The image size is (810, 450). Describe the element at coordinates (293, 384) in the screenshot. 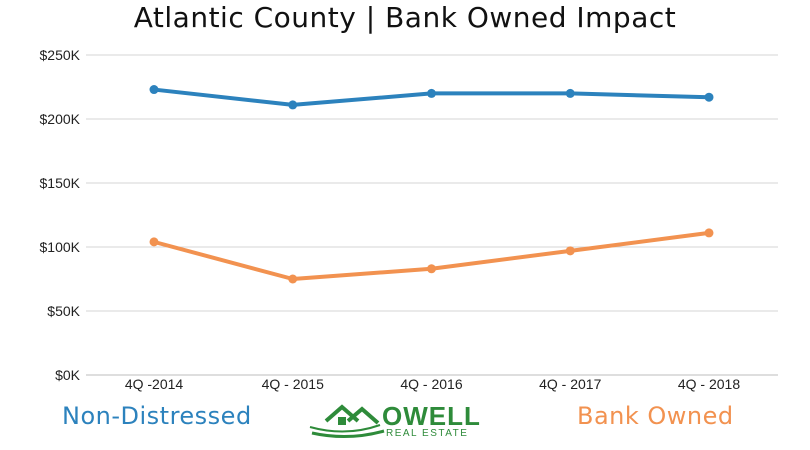

I see `x-tick-label: 4Q - 2015` at that location.